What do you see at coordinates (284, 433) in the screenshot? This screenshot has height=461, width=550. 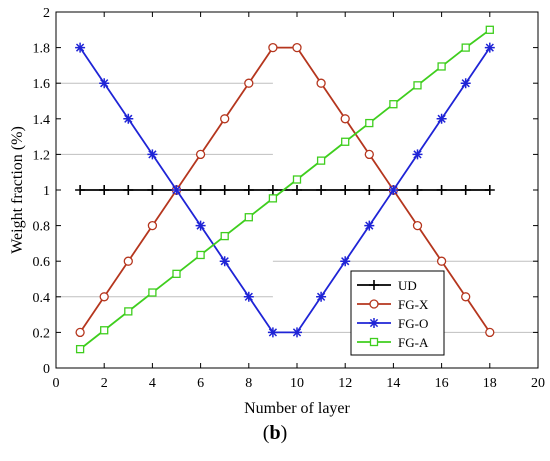 I see `caption-close-paren: )` at bounding box center [284, 433].